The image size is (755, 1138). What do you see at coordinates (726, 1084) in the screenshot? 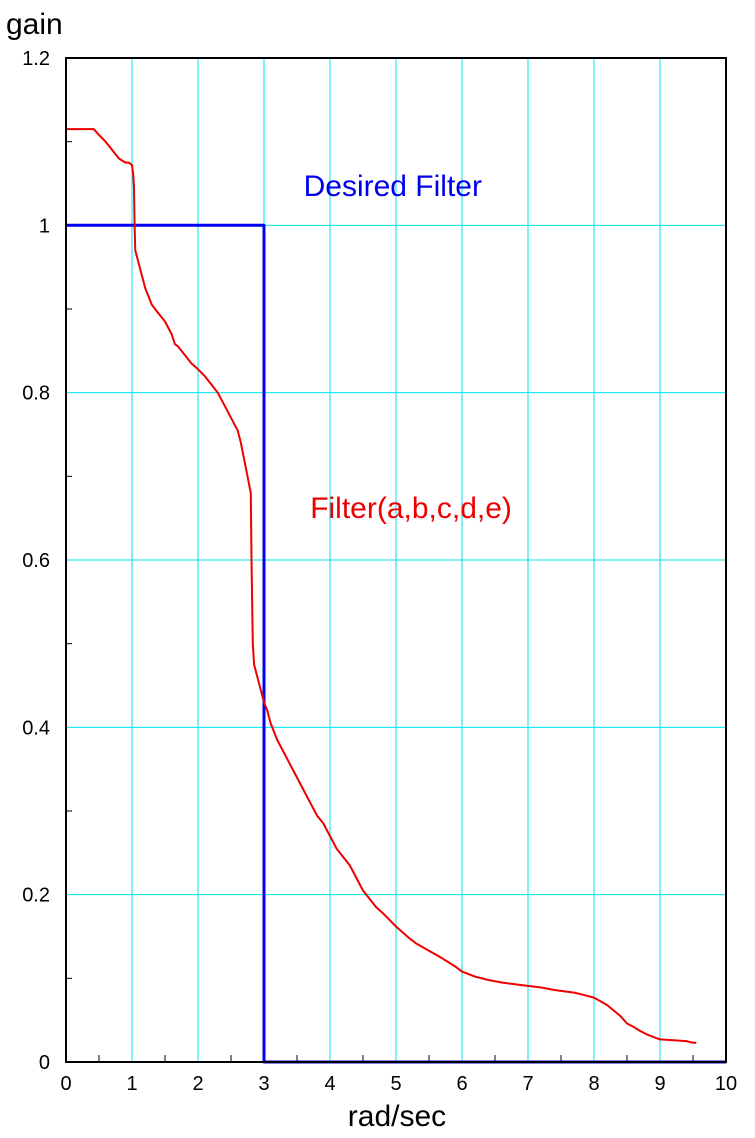
I see `x-tick-label: 10` at bounding box center [726, 1084].